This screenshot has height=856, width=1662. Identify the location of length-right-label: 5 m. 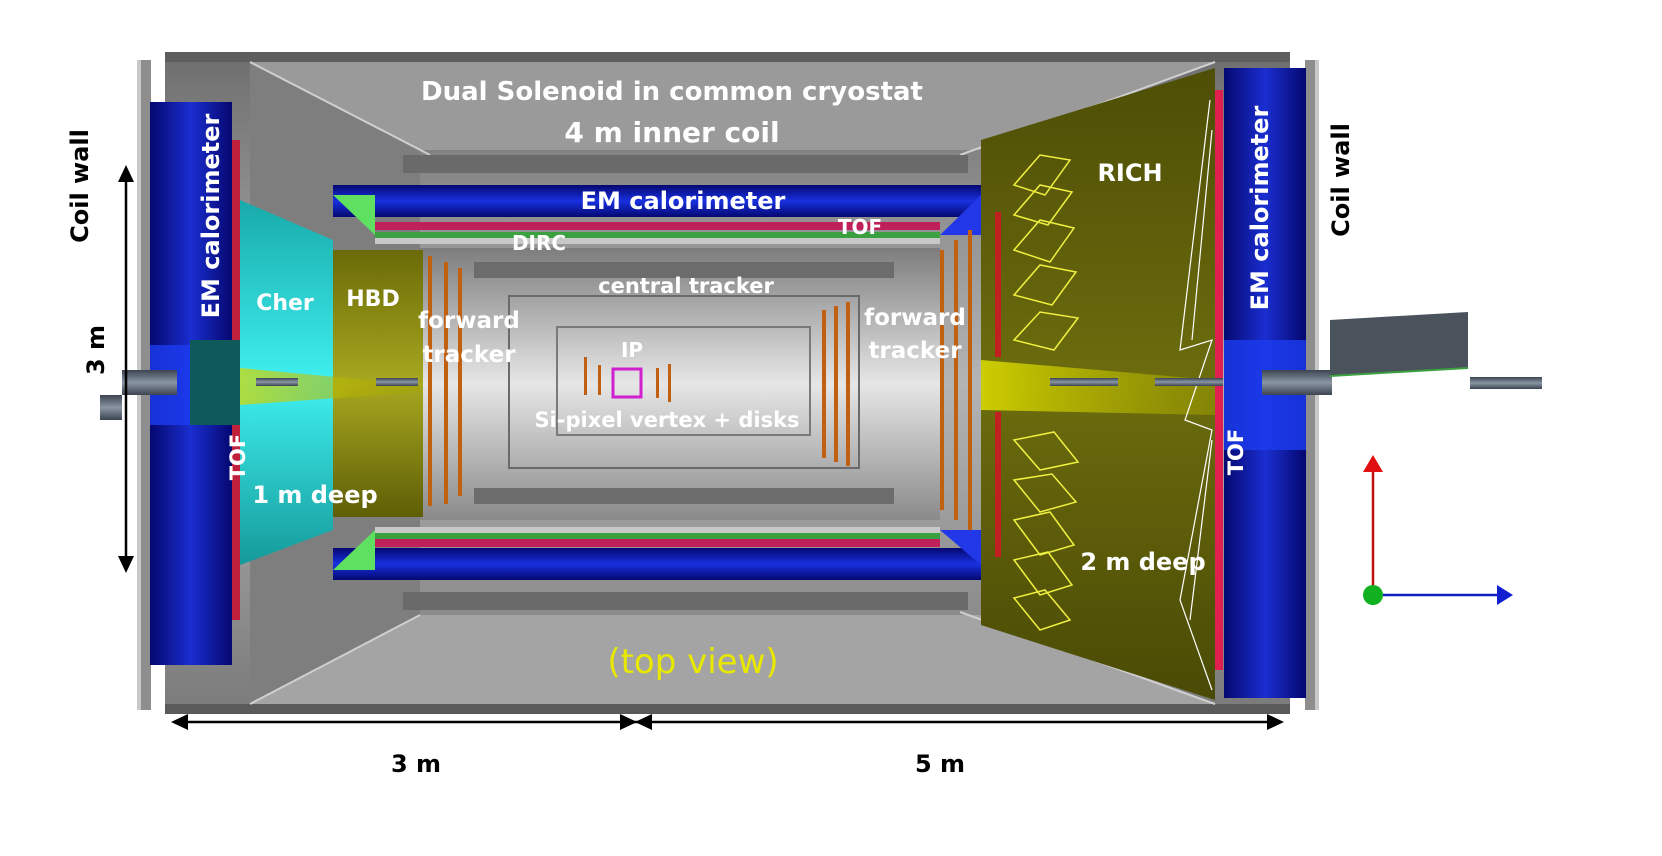
(940, 764).